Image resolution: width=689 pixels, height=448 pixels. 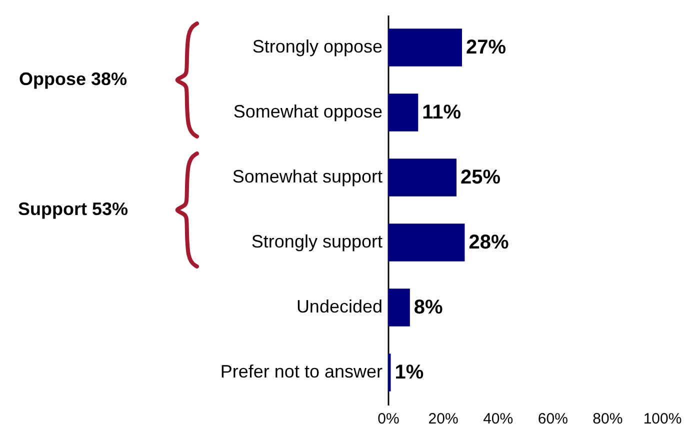 What do you see at coordinates (442, 113) in the screenshot?
I see `data-label: 11%` at bounding box center [442, 113].